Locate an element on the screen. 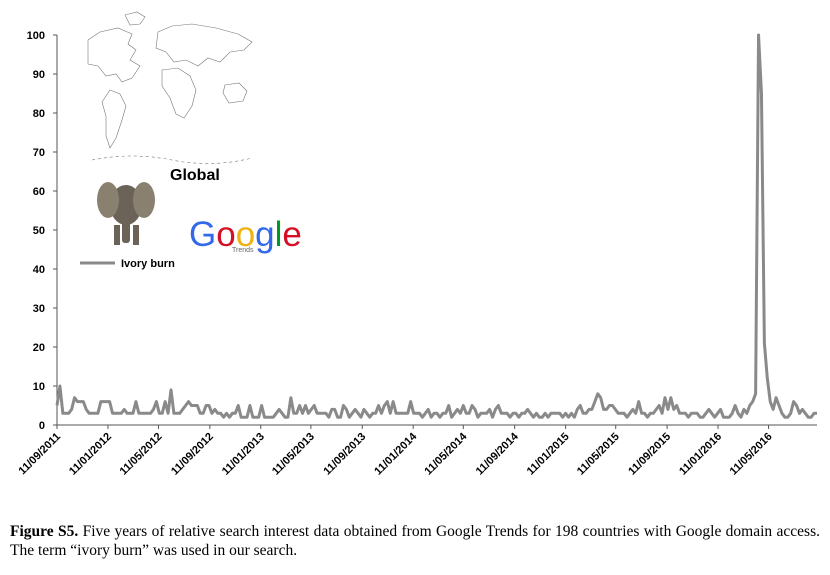 The height and width of the screenshot is (575, 830). y-tick-label: 90 is located at coordinates (39, 75).